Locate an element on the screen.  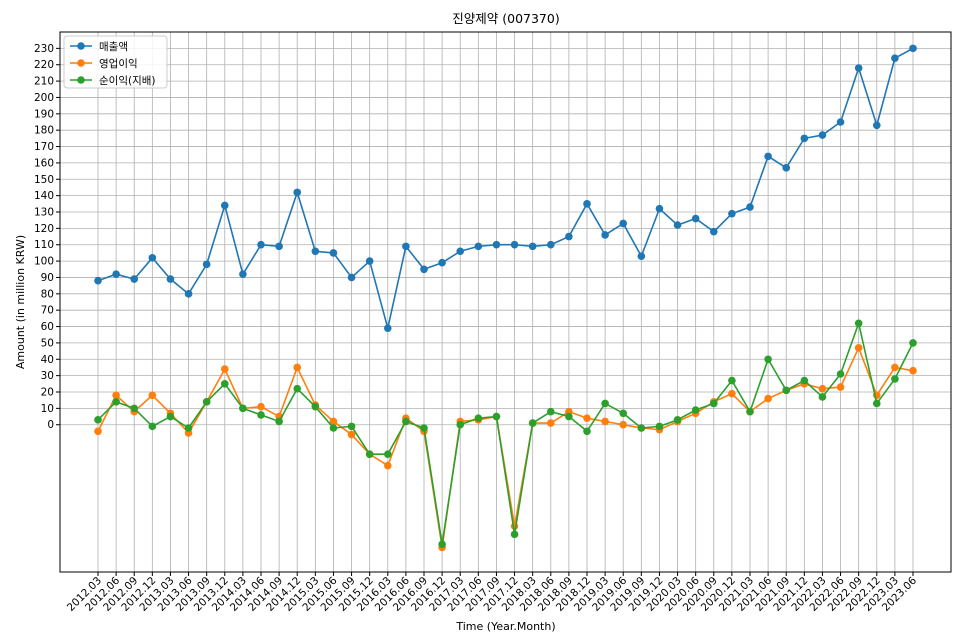
y-tick-label: 210 is located at coordinates (44, 82).